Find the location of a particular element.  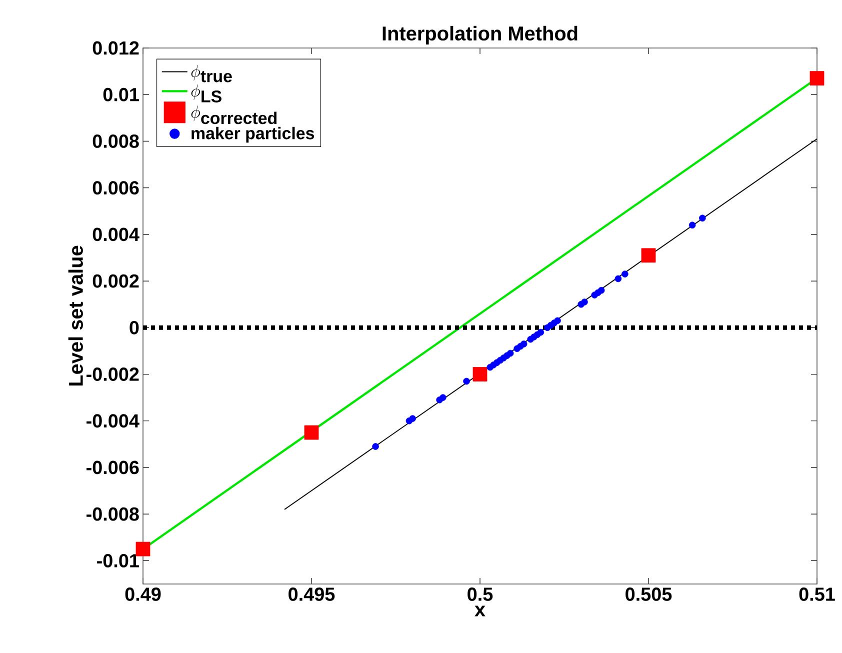

x-axis-title: x is located at coordinates (480, 611).